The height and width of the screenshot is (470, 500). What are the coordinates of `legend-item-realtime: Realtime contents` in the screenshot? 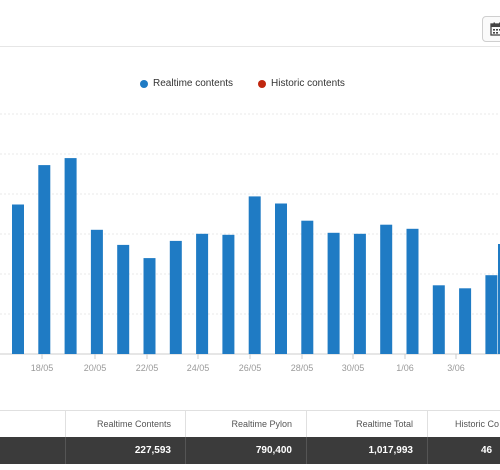 It's located at (186, 83).